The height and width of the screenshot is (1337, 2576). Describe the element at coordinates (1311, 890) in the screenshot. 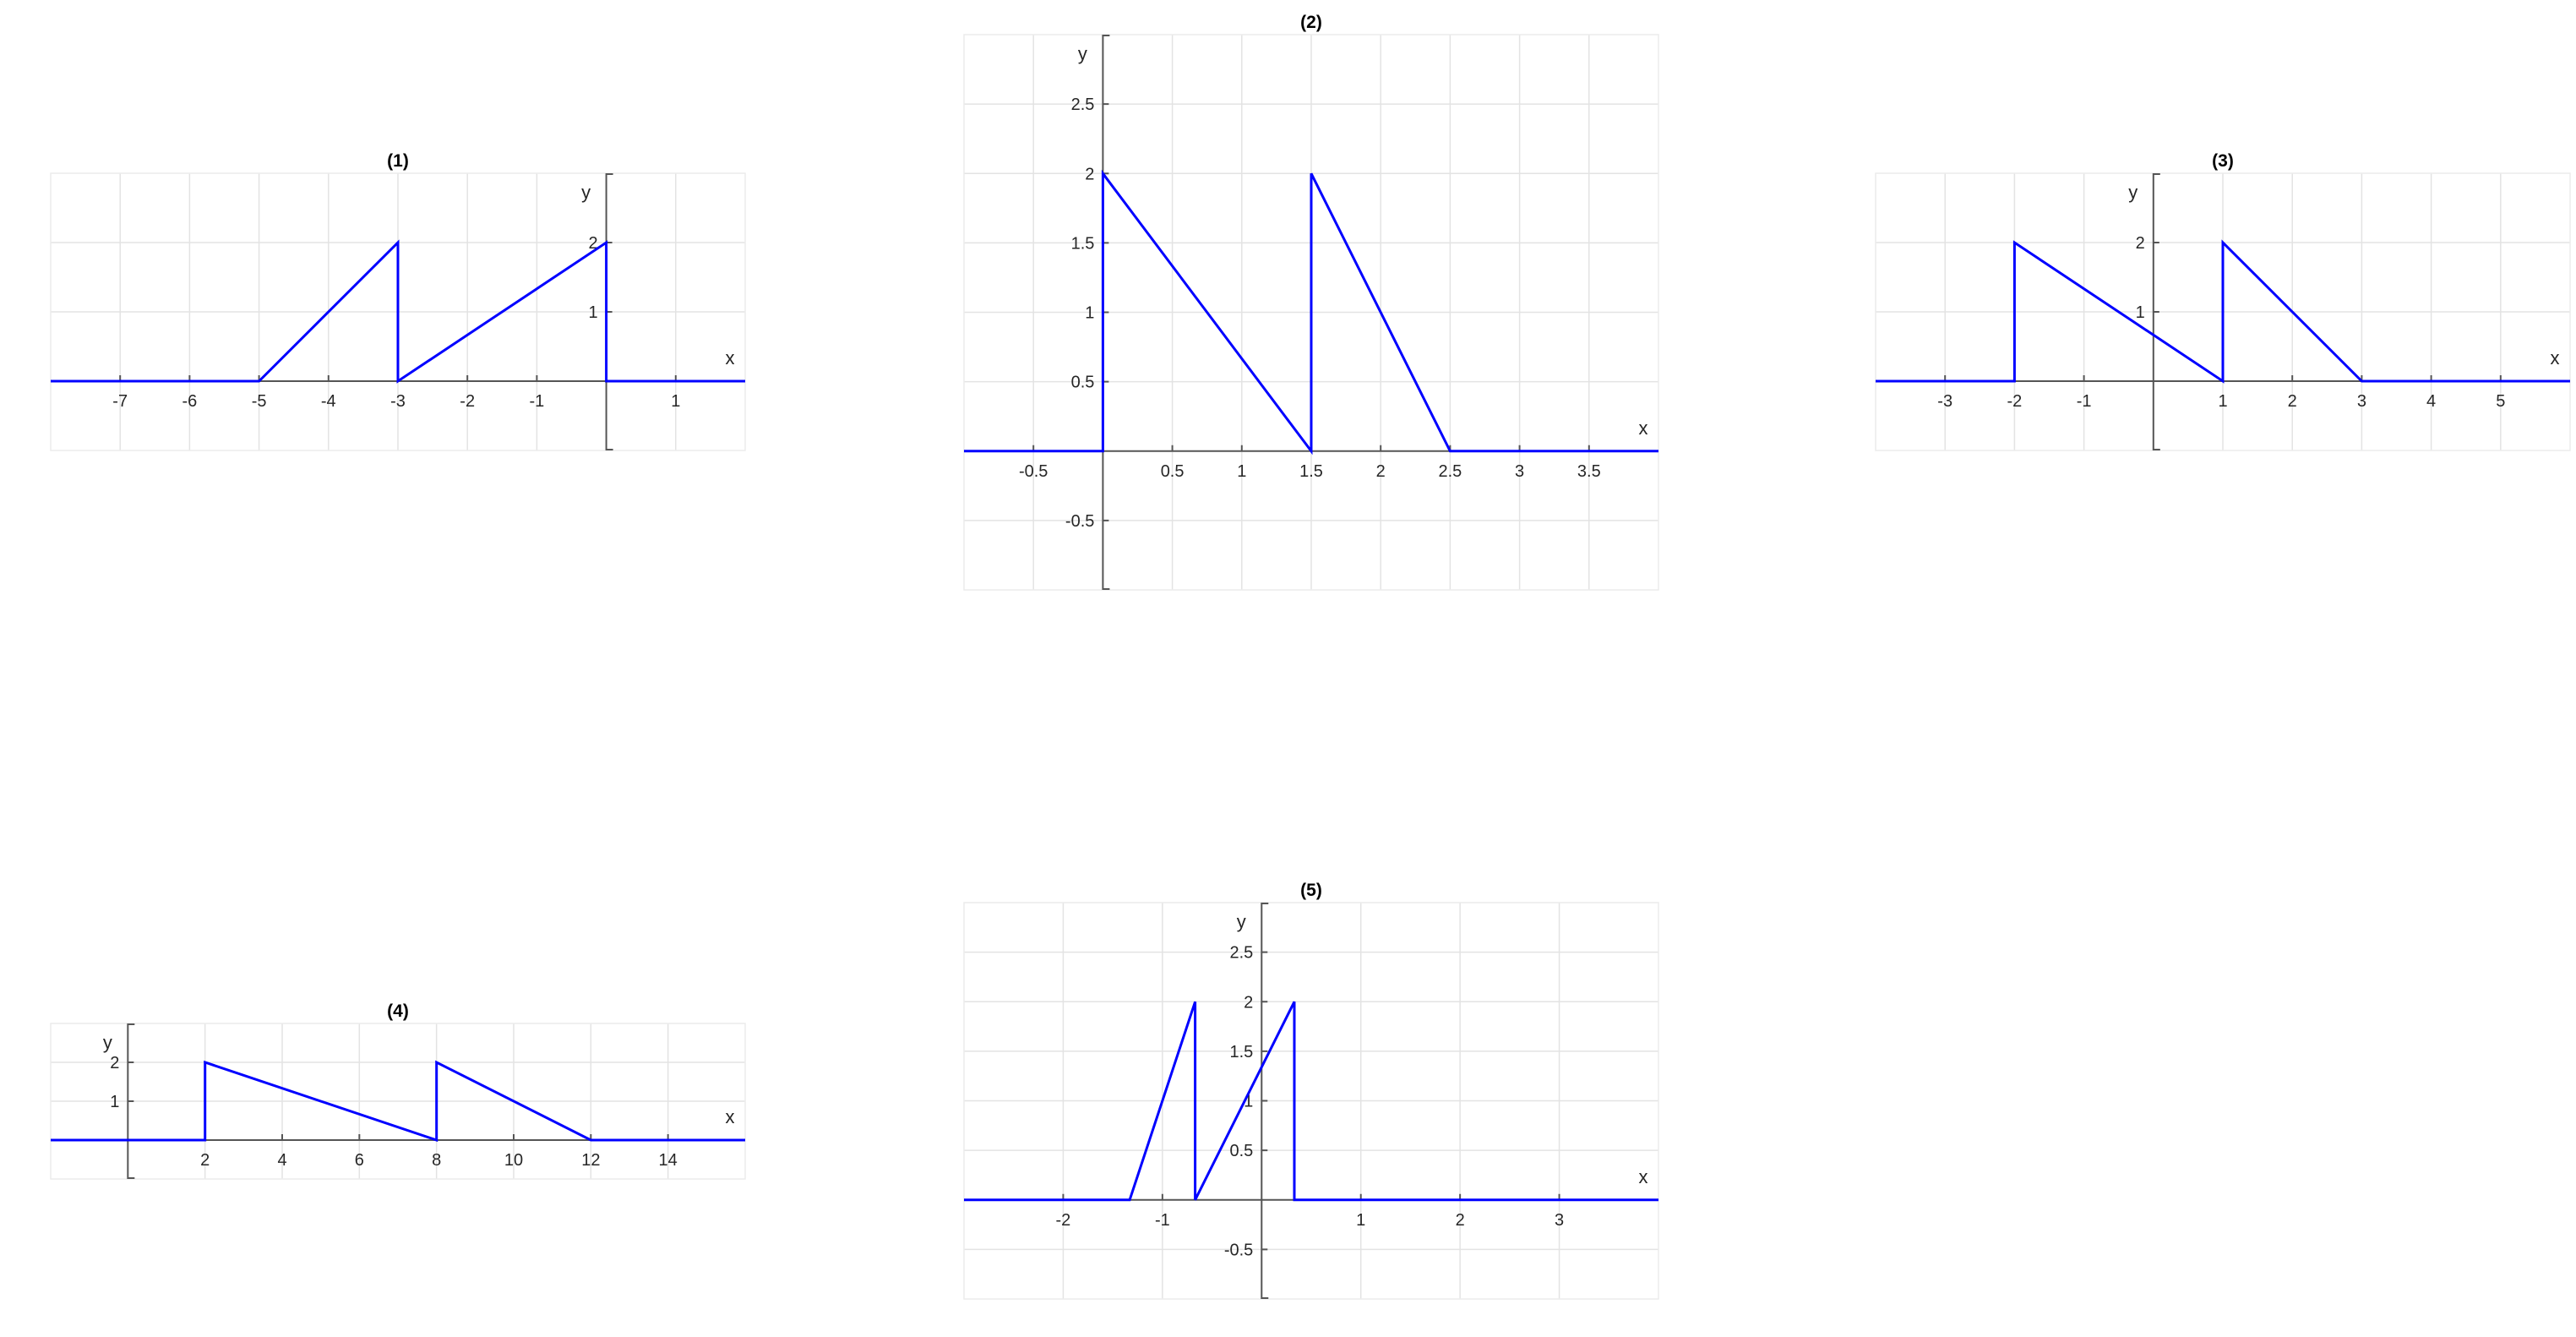

I see `chart-title: (5)` at that location.